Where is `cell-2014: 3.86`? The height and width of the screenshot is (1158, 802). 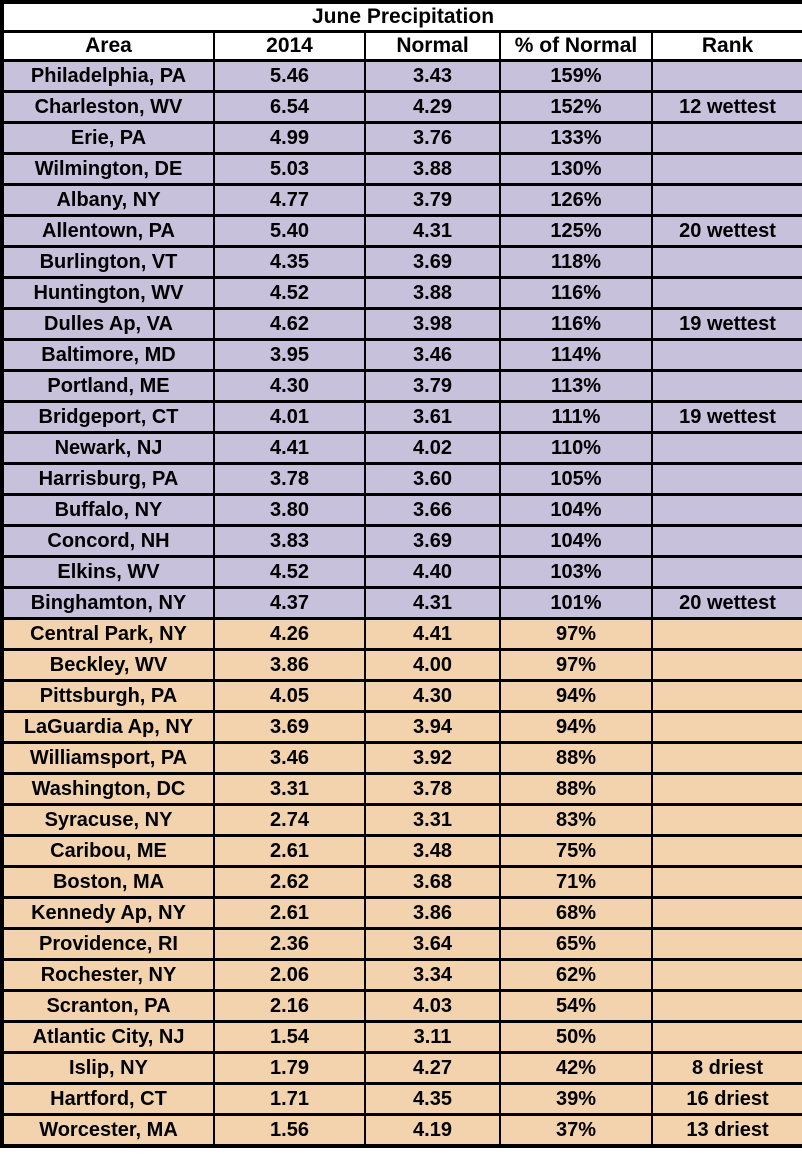
cell-2014: 3.86 is located at coordinates (289, 665).